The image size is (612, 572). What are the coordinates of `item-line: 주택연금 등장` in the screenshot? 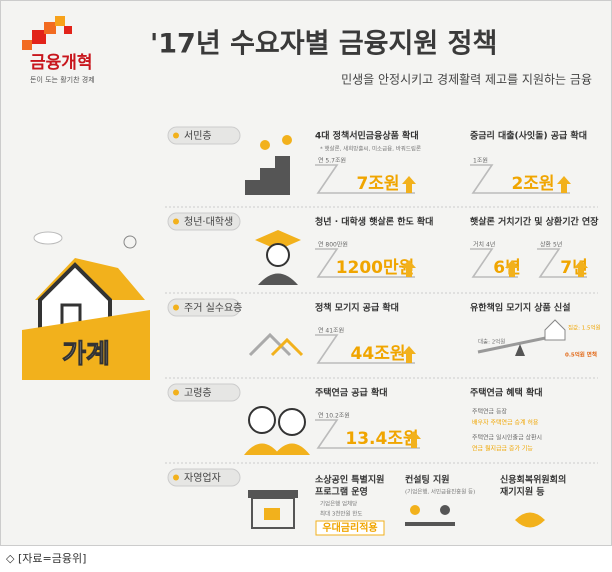 It's located at (490, 412).